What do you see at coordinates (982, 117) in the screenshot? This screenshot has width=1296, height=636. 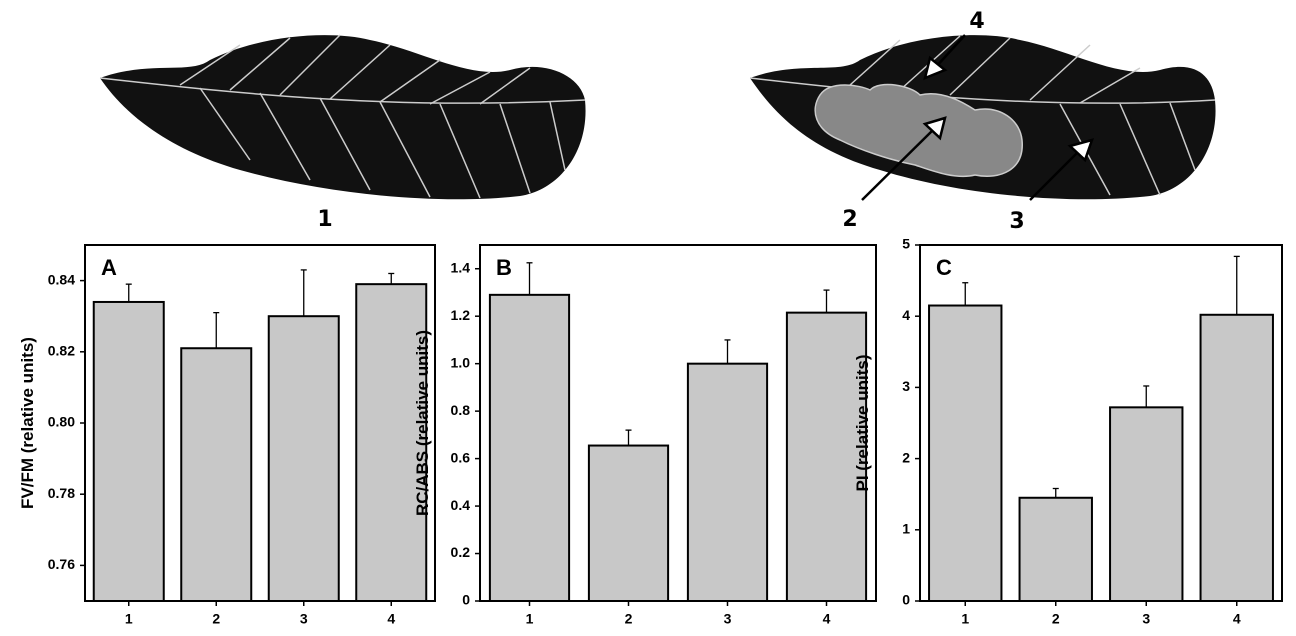 I see `leaf-damaged` at bounding box center [982, 117].